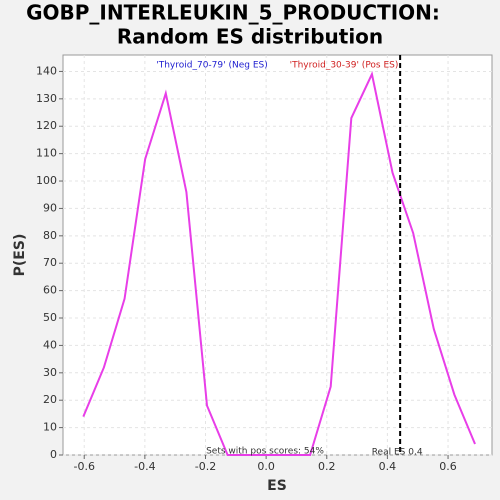 The height and width of the screenshot is (500, 500). Describe the element at coordinates (448, 466) in the screenshot. I see `x-tick-label: 0.6` at that location.